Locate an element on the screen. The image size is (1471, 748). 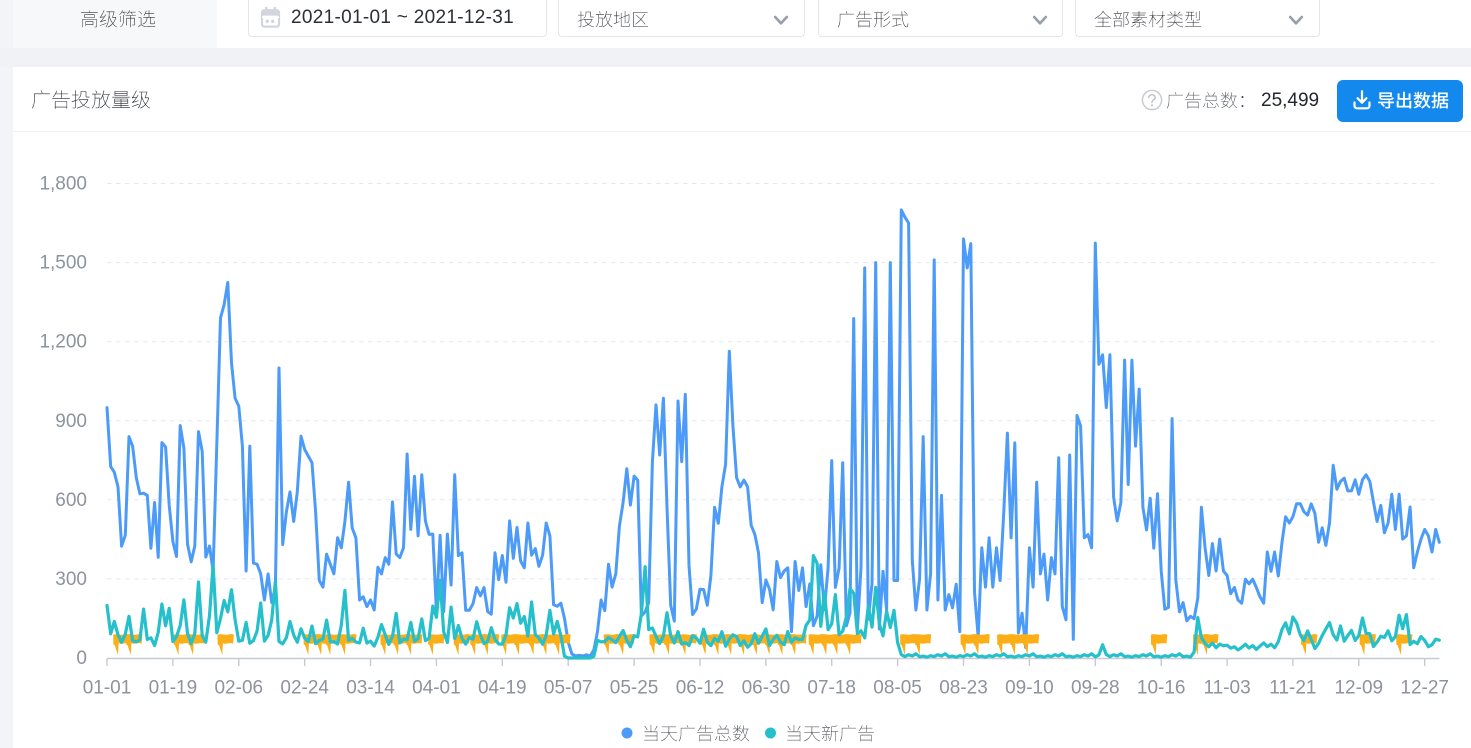
svg-text: 08-23 is located at coordinates (963, 688).